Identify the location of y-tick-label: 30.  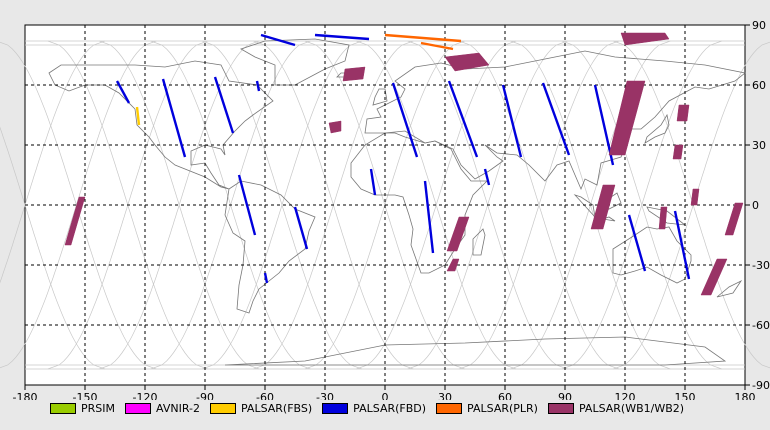
(759, 145).